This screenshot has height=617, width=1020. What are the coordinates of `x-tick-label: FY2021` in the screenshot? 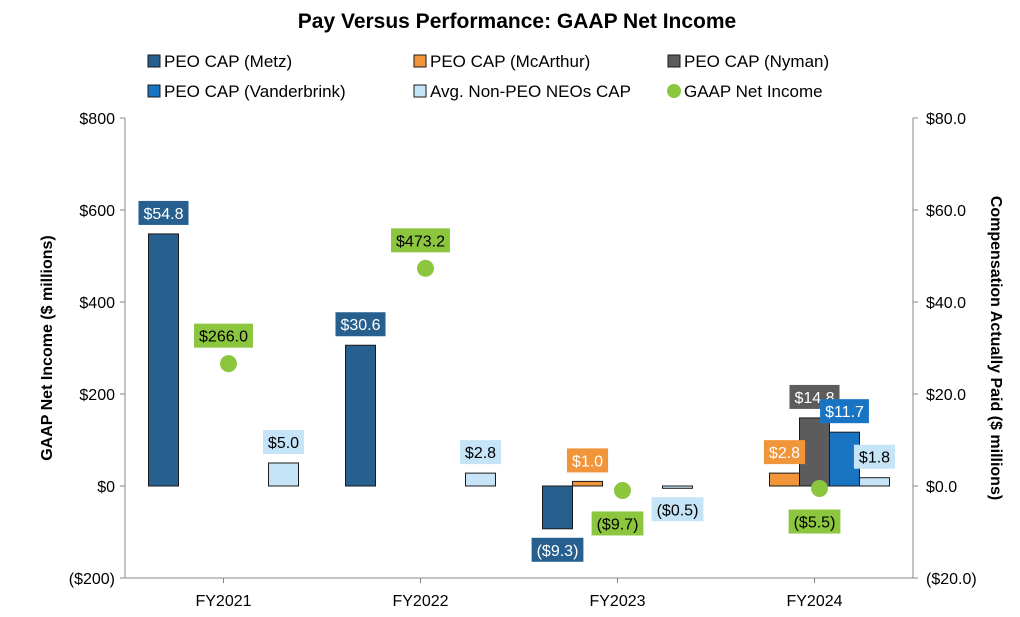 It's located at (223, 601).